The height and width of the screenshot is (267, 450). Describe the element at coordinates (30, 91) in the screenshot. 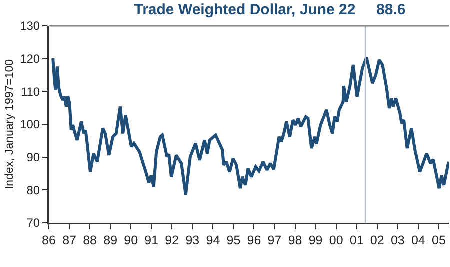

I see `y-tick-label: 110` at that location.